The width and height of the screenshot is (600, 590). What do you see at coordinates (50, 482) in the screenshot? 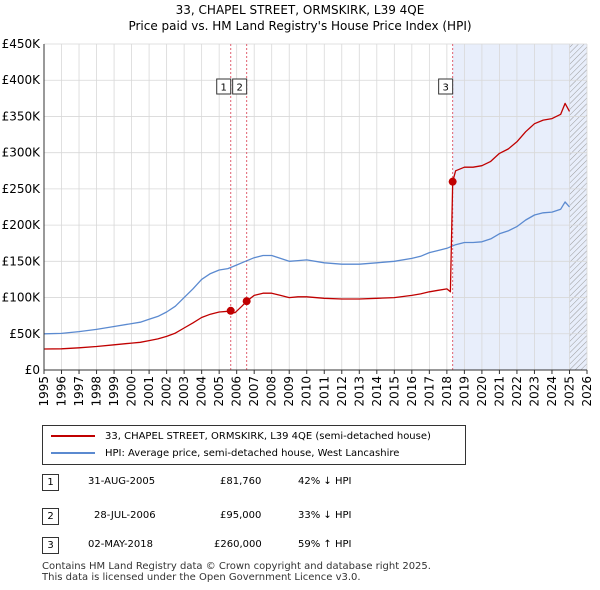
I see `transaction-number-badge: 1` at bounding box center [50, 482].